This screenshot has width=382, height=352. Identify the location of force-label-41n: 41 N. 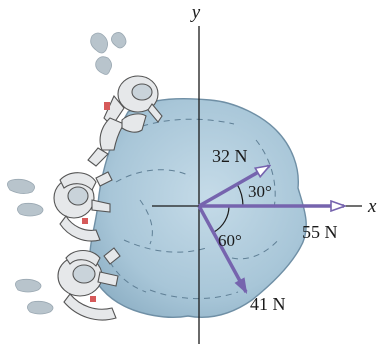
(268, 304).